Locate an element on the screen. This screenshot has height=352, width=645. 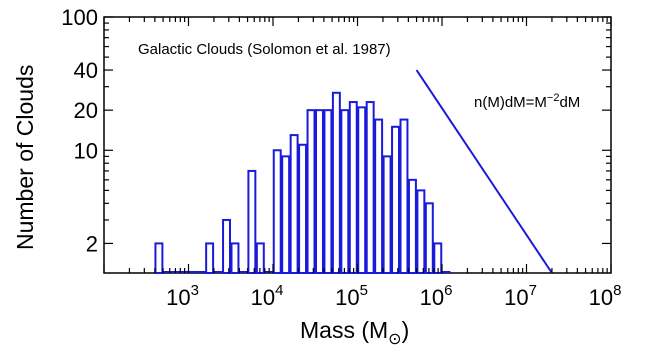
x-axis-title-main: Mass (M is located at coordinates (344, 330).